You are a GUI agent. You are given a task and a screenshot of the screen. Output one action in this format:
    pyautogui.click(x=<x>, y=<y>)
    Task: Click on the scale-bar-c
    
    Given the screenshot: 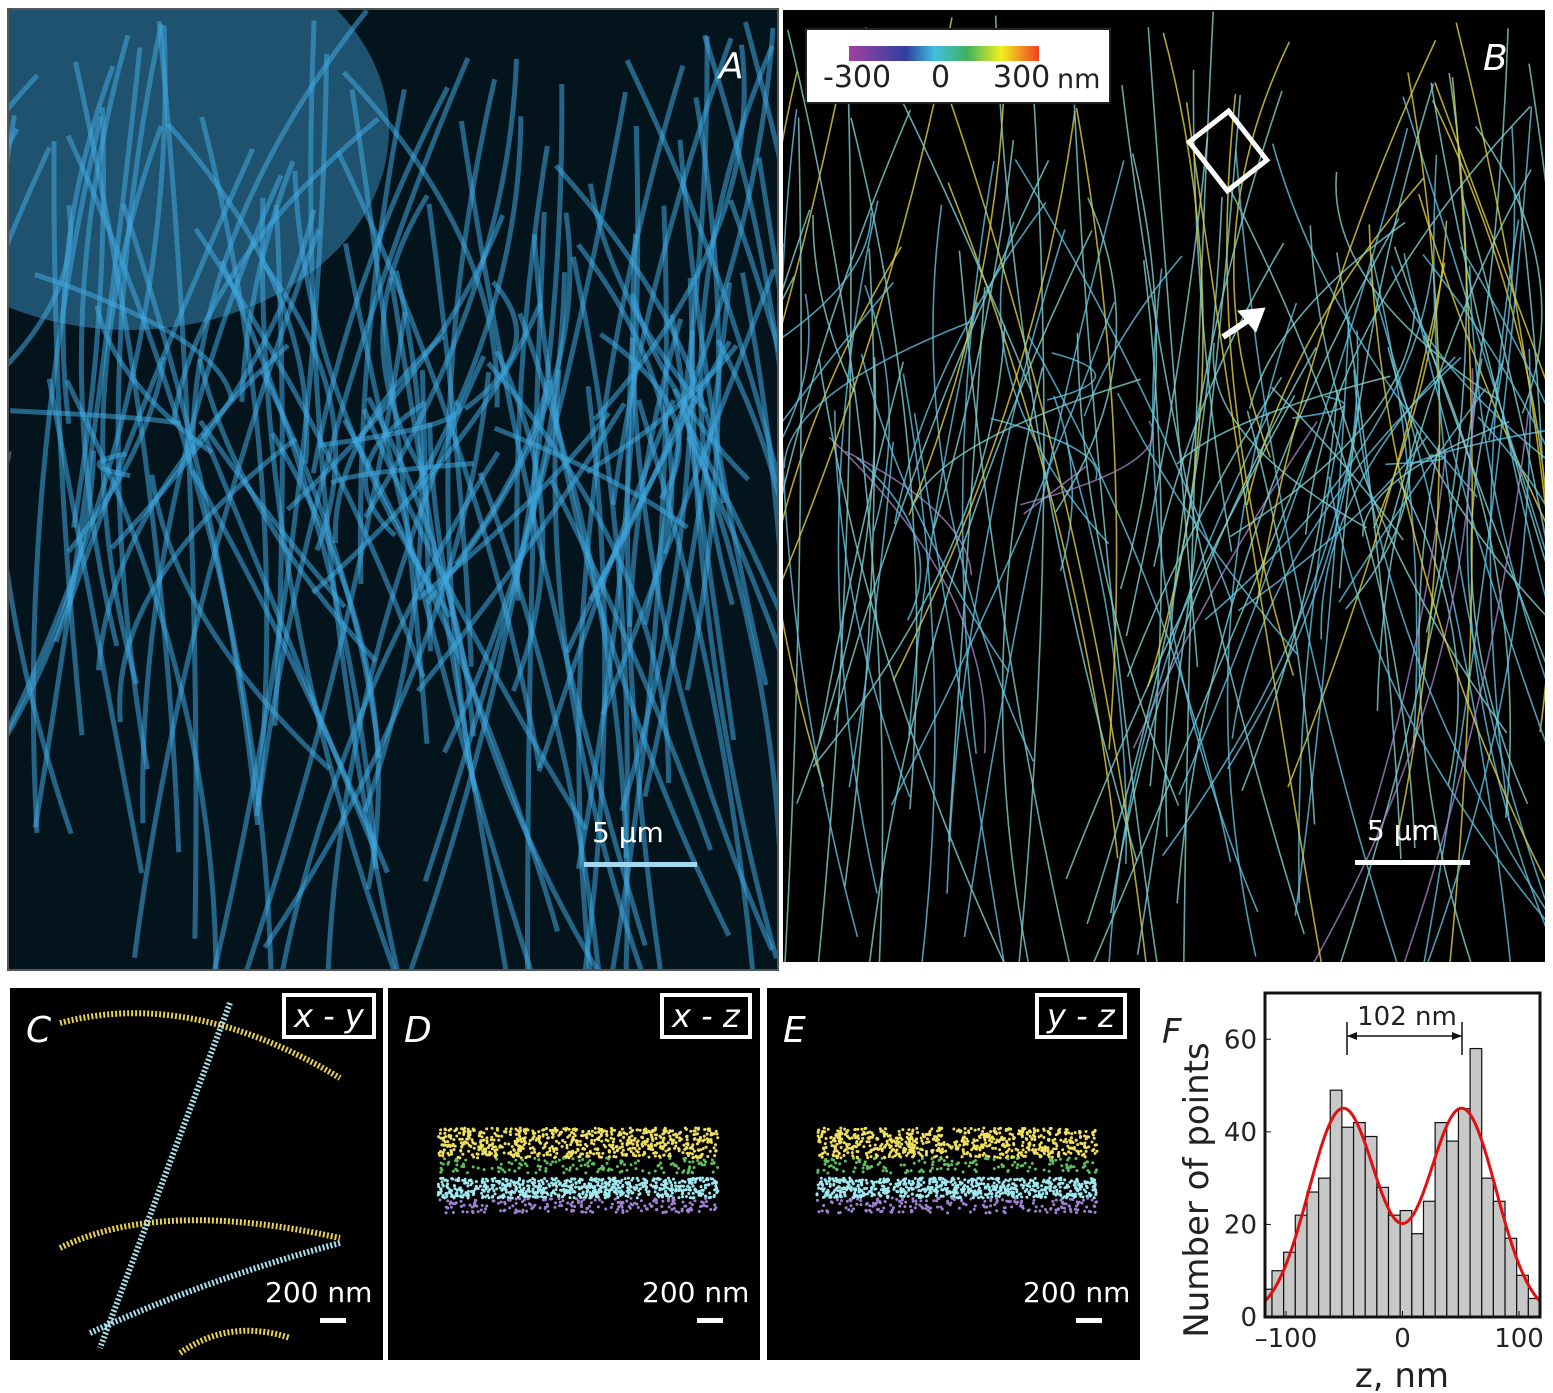 What is the action you would take?
    pyautogui.click(x=333, y=1320)
    